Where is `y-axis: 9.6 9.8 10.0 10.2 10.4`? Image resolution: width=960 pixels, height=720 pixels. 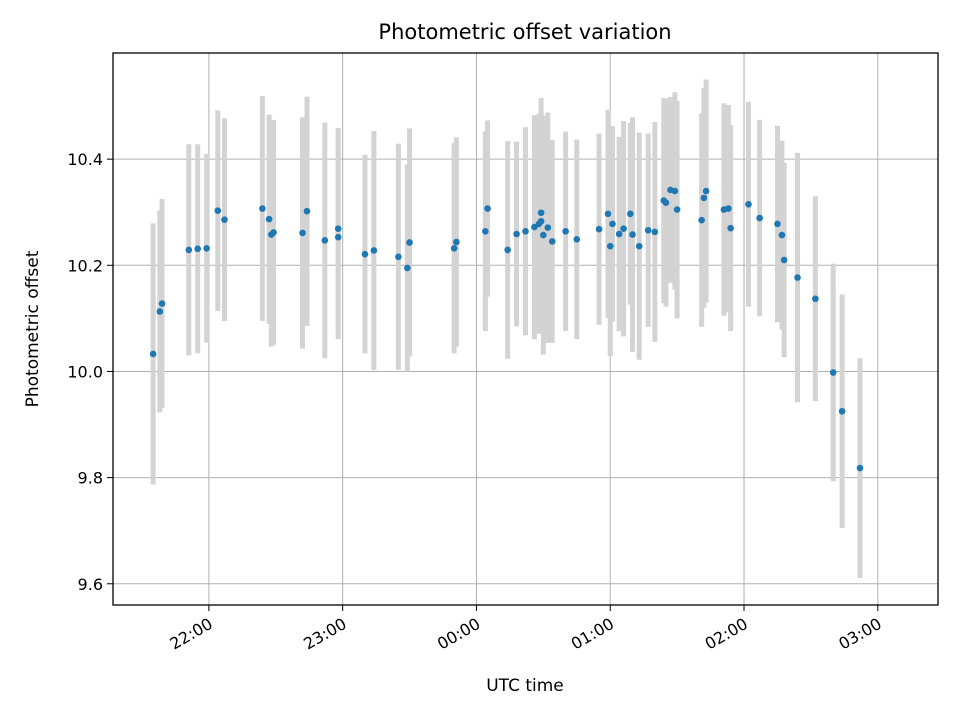
y-axis: 9.6 9.8 10.0 10.2 10.4 is located at coordinates (90, 372).